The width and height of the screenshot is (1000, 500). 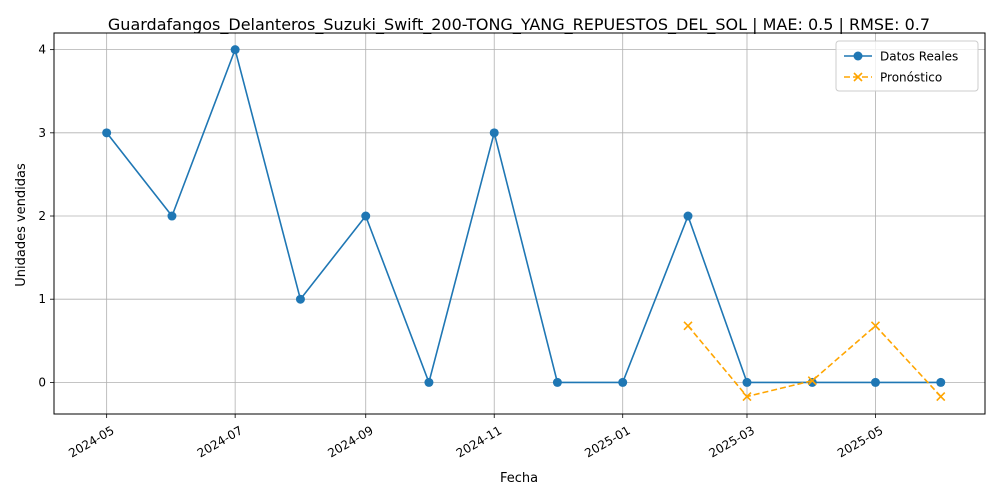 What do you see at coordinates (42, 382) in the screenshot?
I see `y-tick-label: 0` at bounding box center [42, 382].